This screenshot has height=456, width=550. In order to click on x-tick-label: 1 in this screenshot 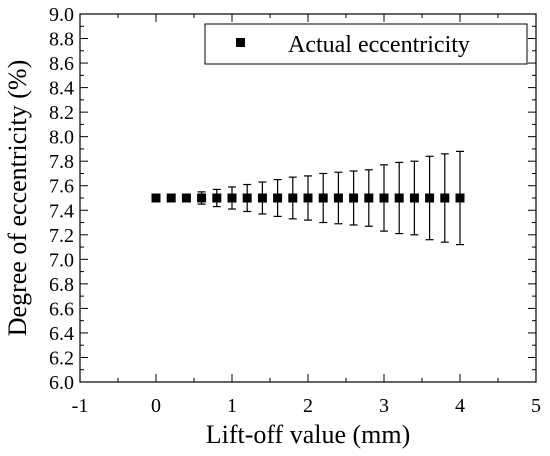, I will do `click(232, 406)`.